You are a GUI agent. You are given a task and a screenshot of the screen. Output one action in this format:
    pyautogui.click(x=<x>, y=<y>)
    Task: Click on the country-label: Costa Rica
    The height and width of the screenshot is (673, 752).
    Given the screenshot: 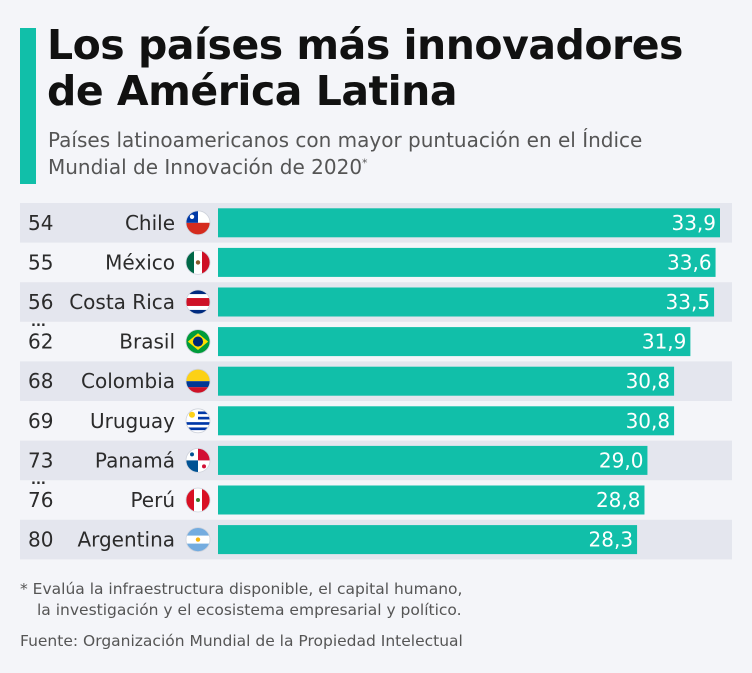 What is the action you would take?
    pyautogui.click(x=122, y=302)
    